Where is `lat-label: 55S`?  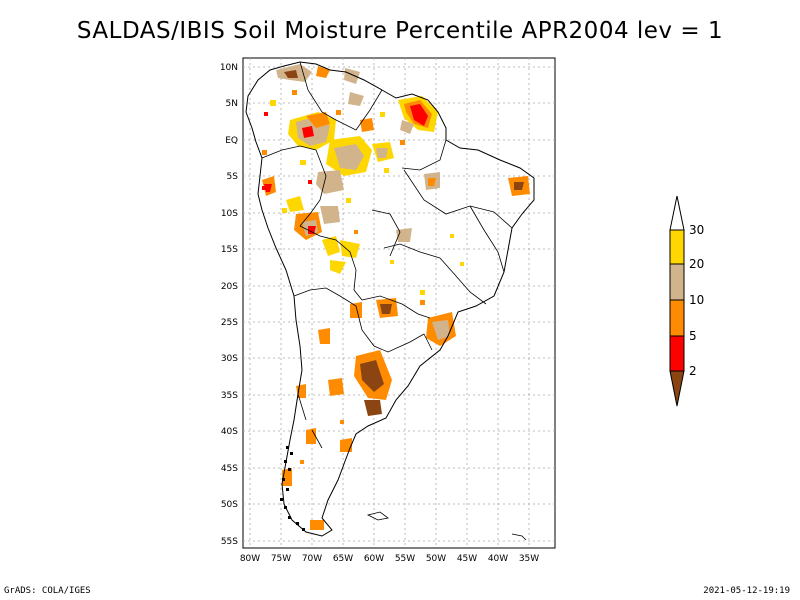
lat-label: 55S is located at coordinates (229, 542).